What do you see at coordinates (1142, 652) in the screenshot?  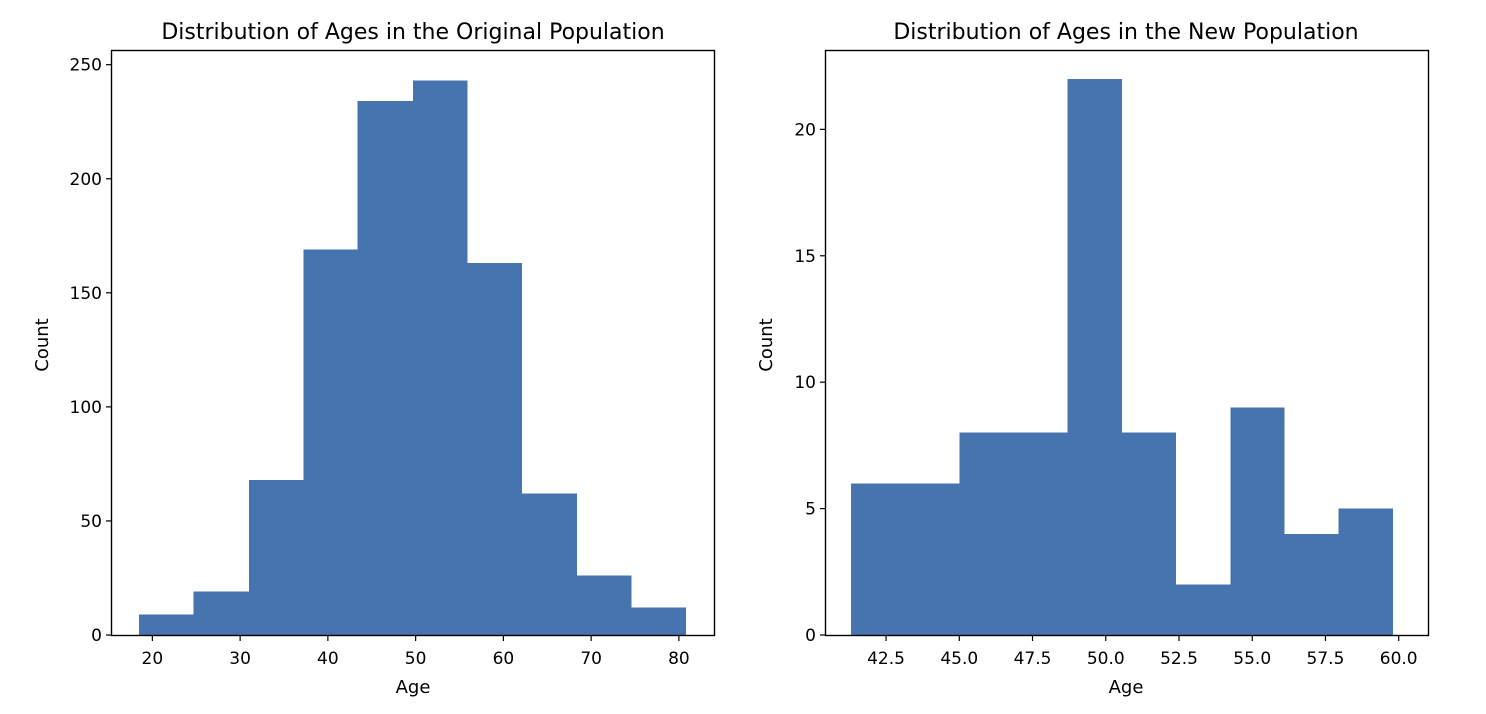 I see `x-axis-ticks: 42.5 45.0 47.5 50.0 52.5 55.0 57.5 60.0` at bounding box center [1142, 652].